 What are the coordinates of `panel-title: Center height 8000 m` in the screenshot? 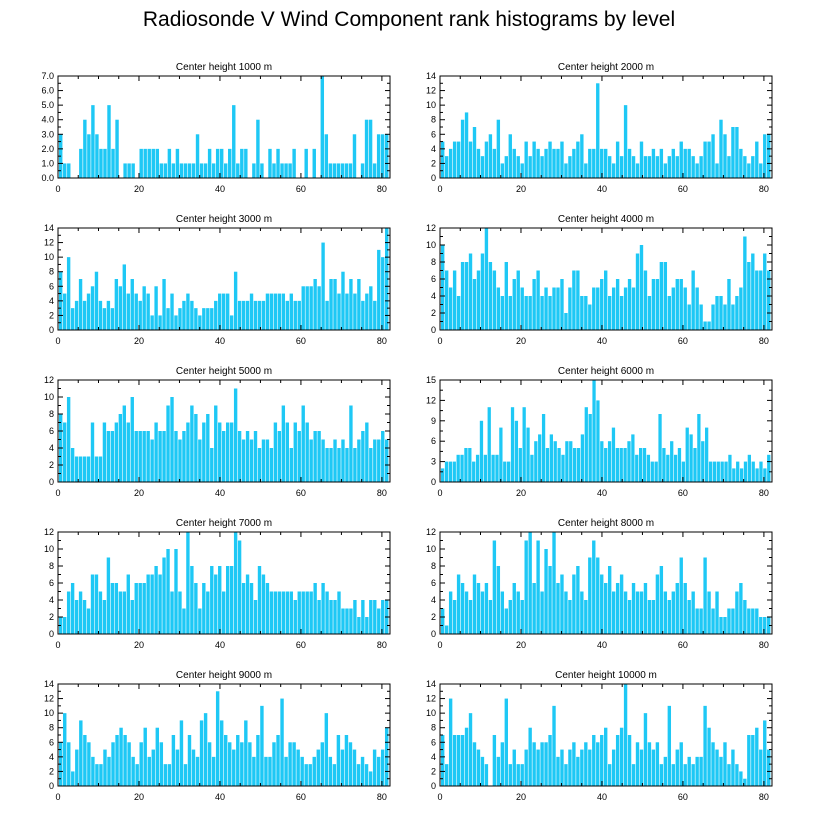 It's located at (606, 523).